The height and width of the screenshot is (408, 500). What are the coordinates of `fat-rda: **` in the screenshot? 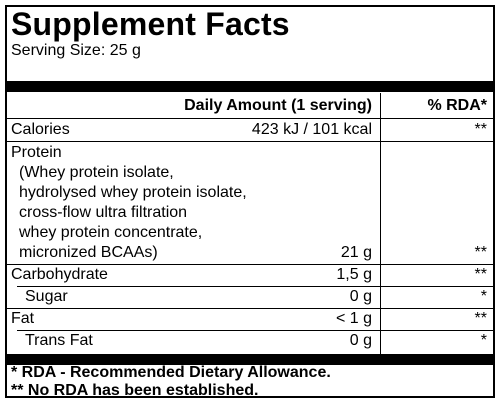 It's located at (480, 318).